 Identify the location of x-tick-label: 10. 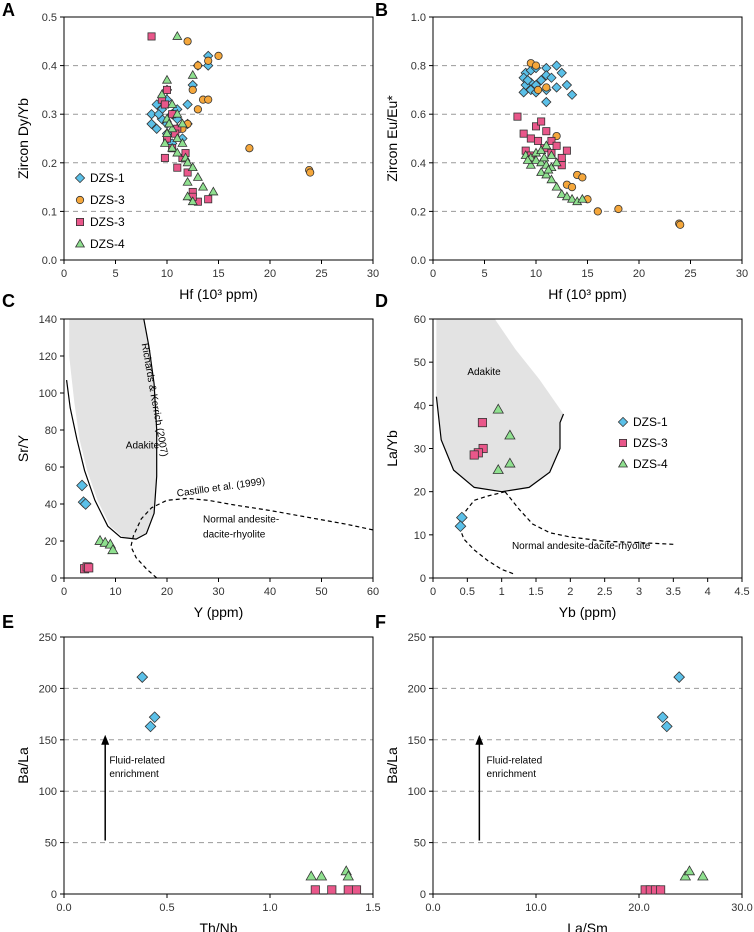
(115, 592).